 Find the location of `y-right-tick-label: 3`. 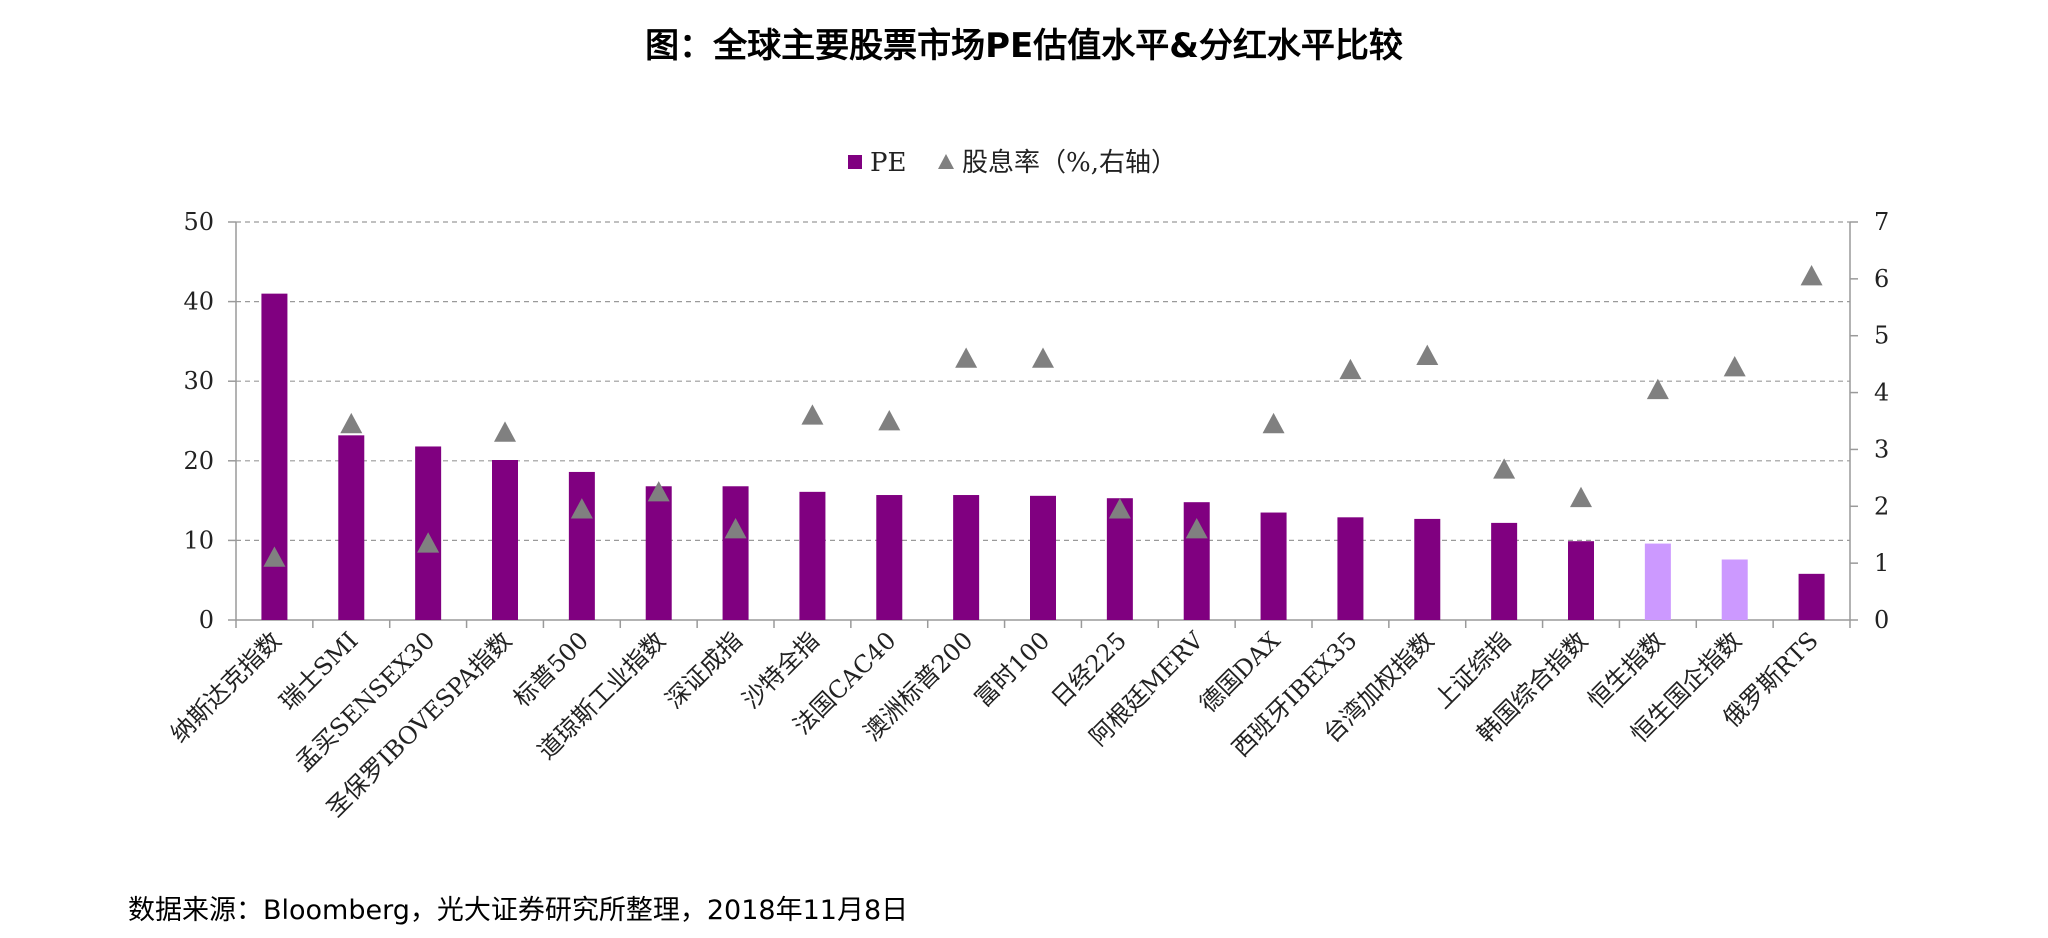

y-right-tick-label: 3 is located at coordinates (1881, 449).